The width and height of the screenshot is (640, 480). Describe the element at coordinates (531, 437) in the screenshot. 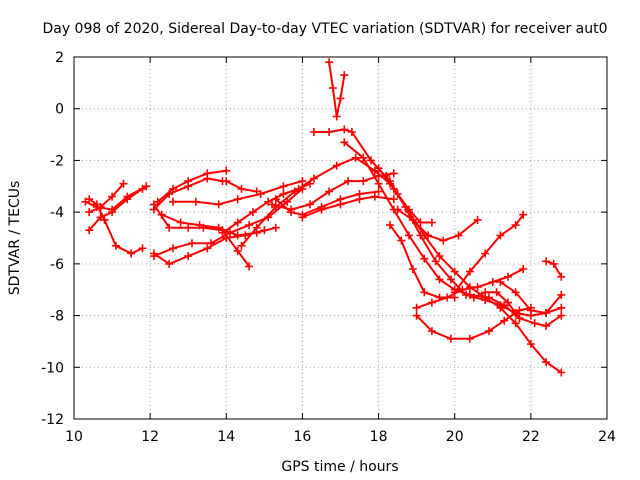

I see `x-tick-label: 22` at that location.